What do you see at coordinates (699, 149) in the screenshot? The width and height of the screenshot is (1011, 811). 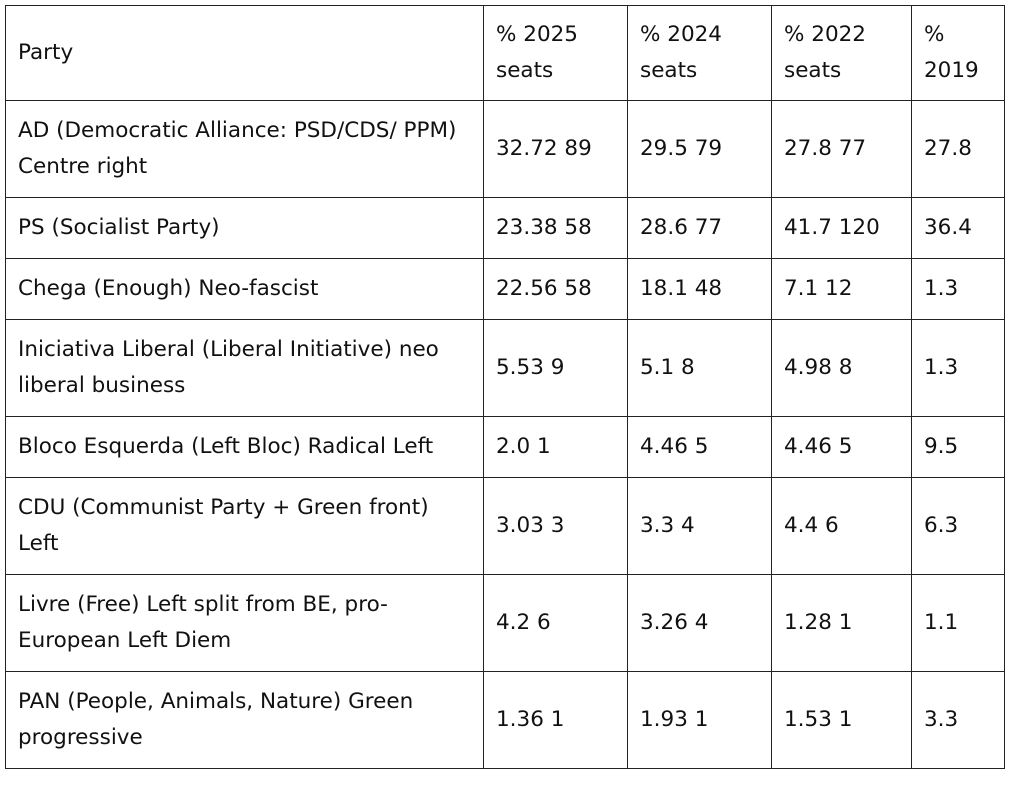 I see `value-cell: 29.5 79` at bounding box center [699, 149].